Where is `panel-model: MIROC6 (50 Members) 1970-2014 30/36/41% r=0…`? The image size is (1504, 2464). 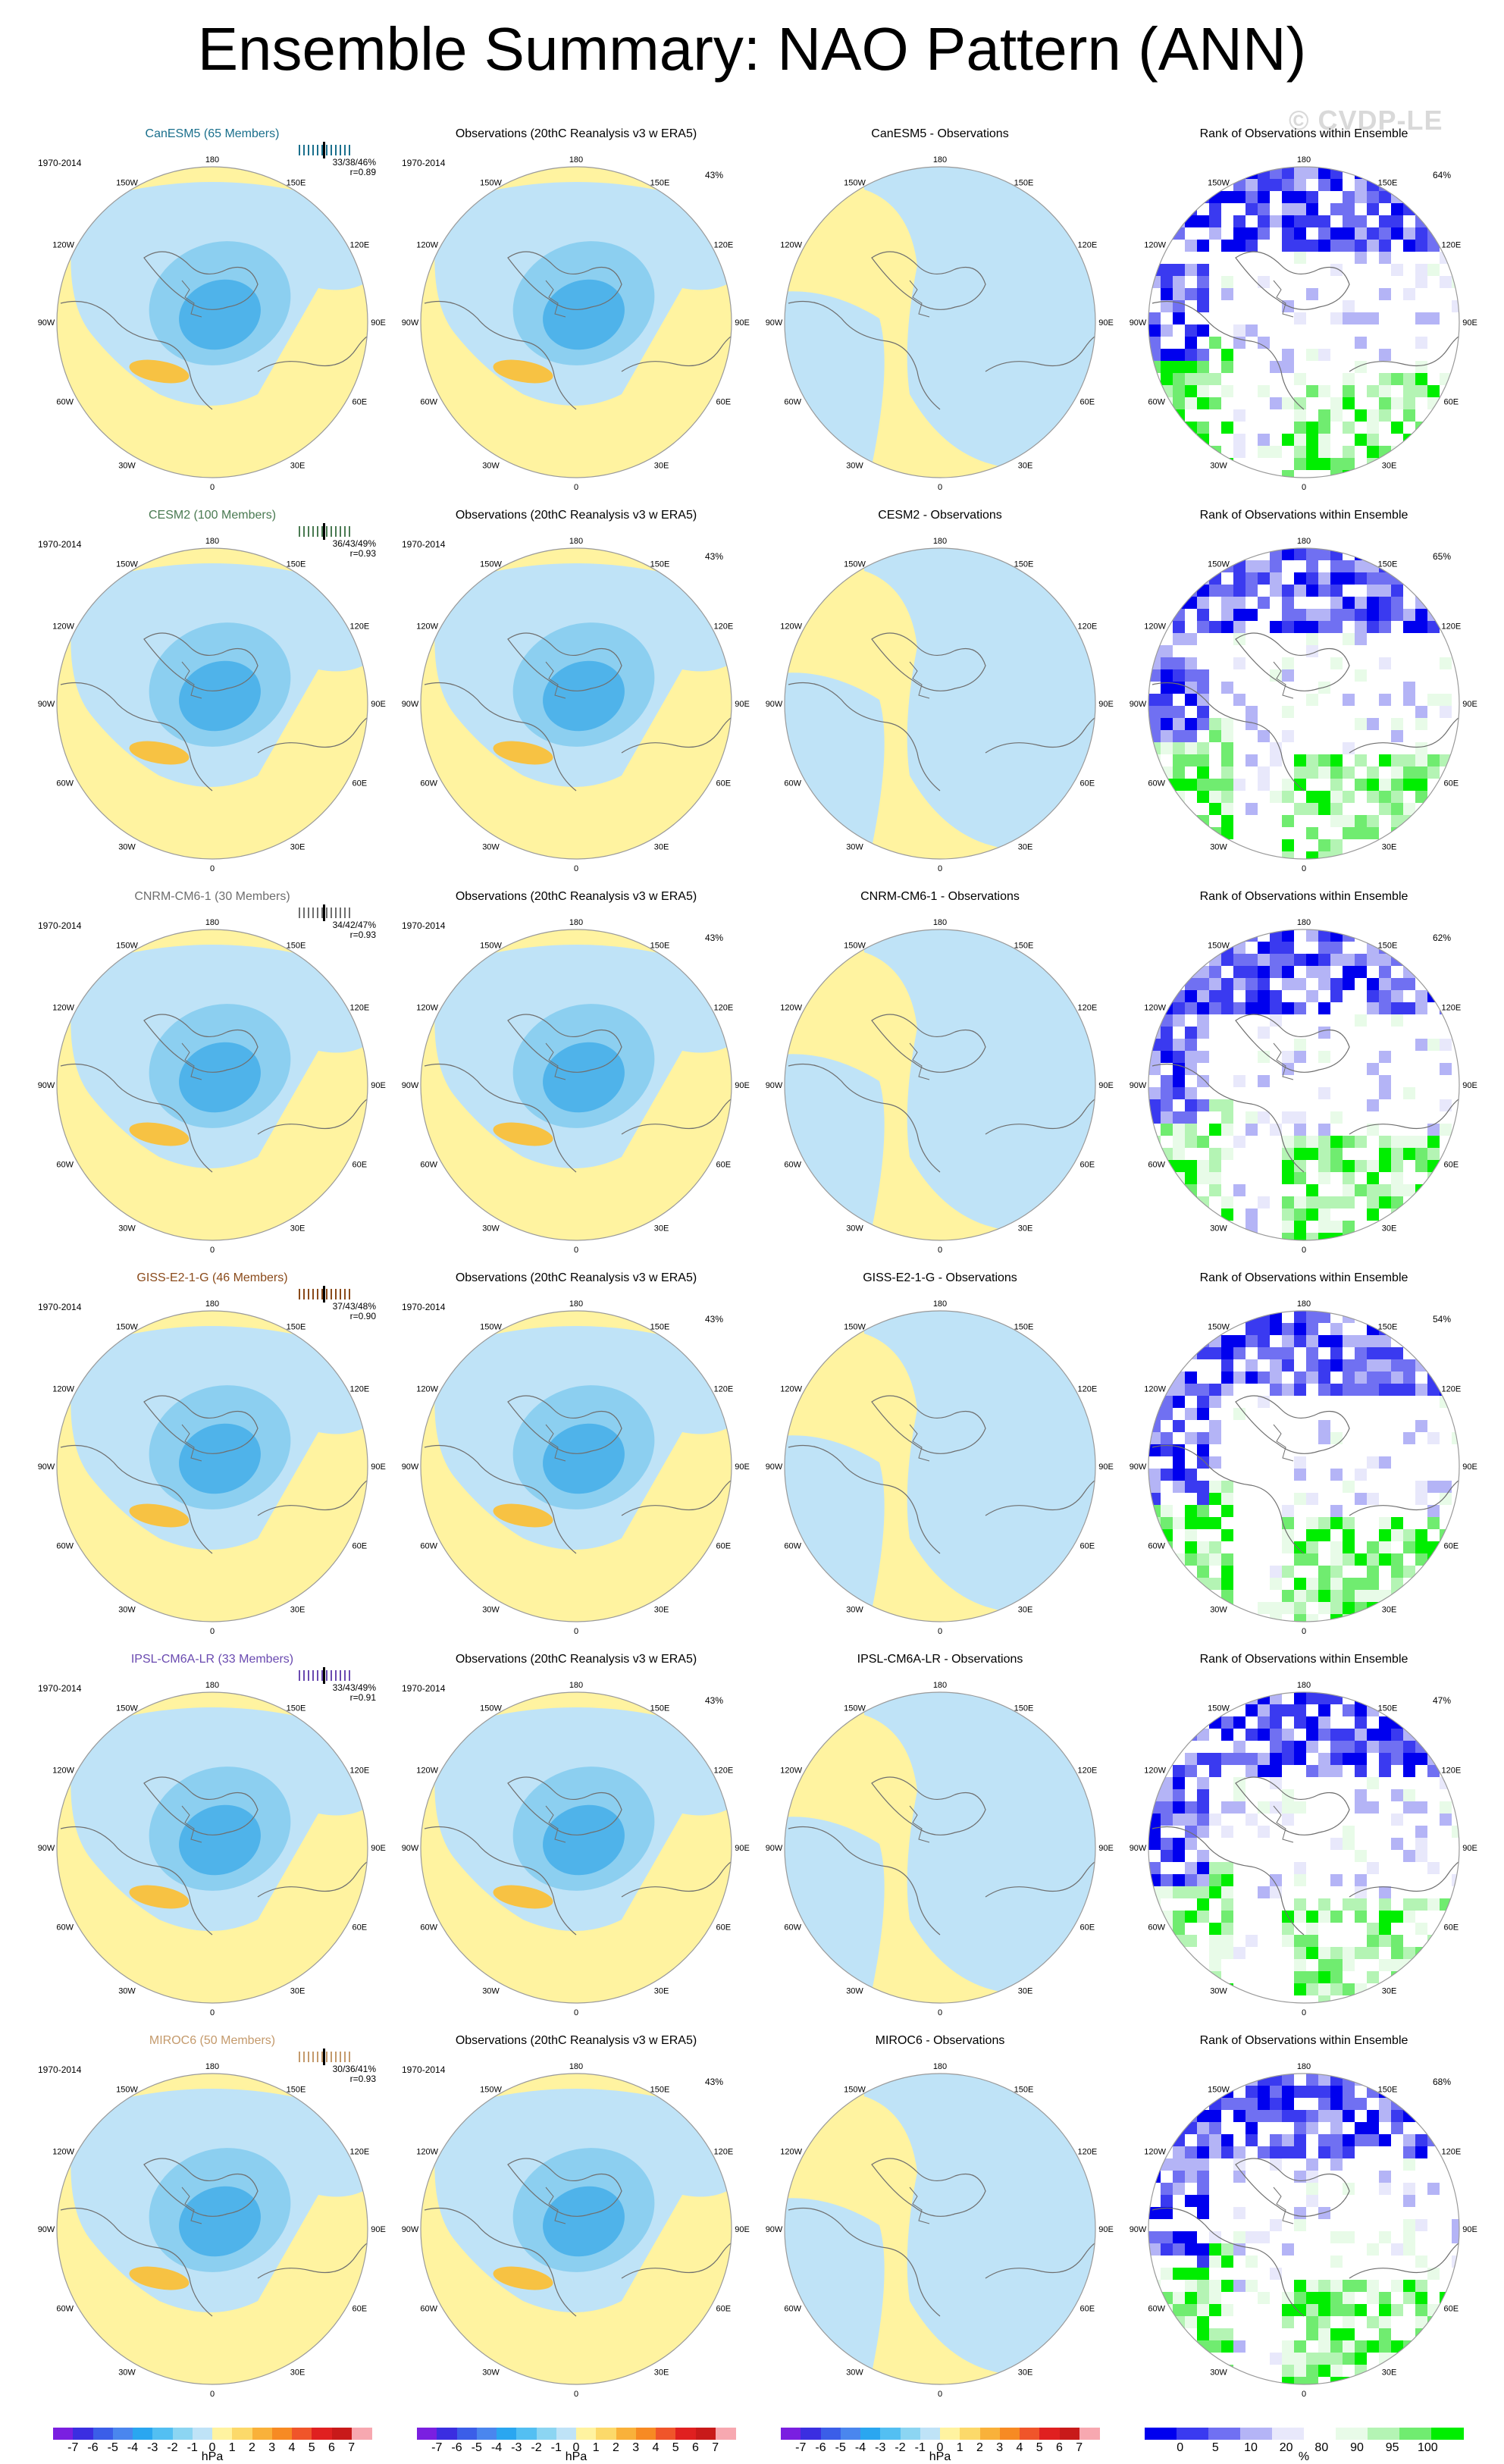 panel-model: MIROC6 (50 Members) 1970-2014 30/36/41% r=0… is located at coordinates (212, 2218).